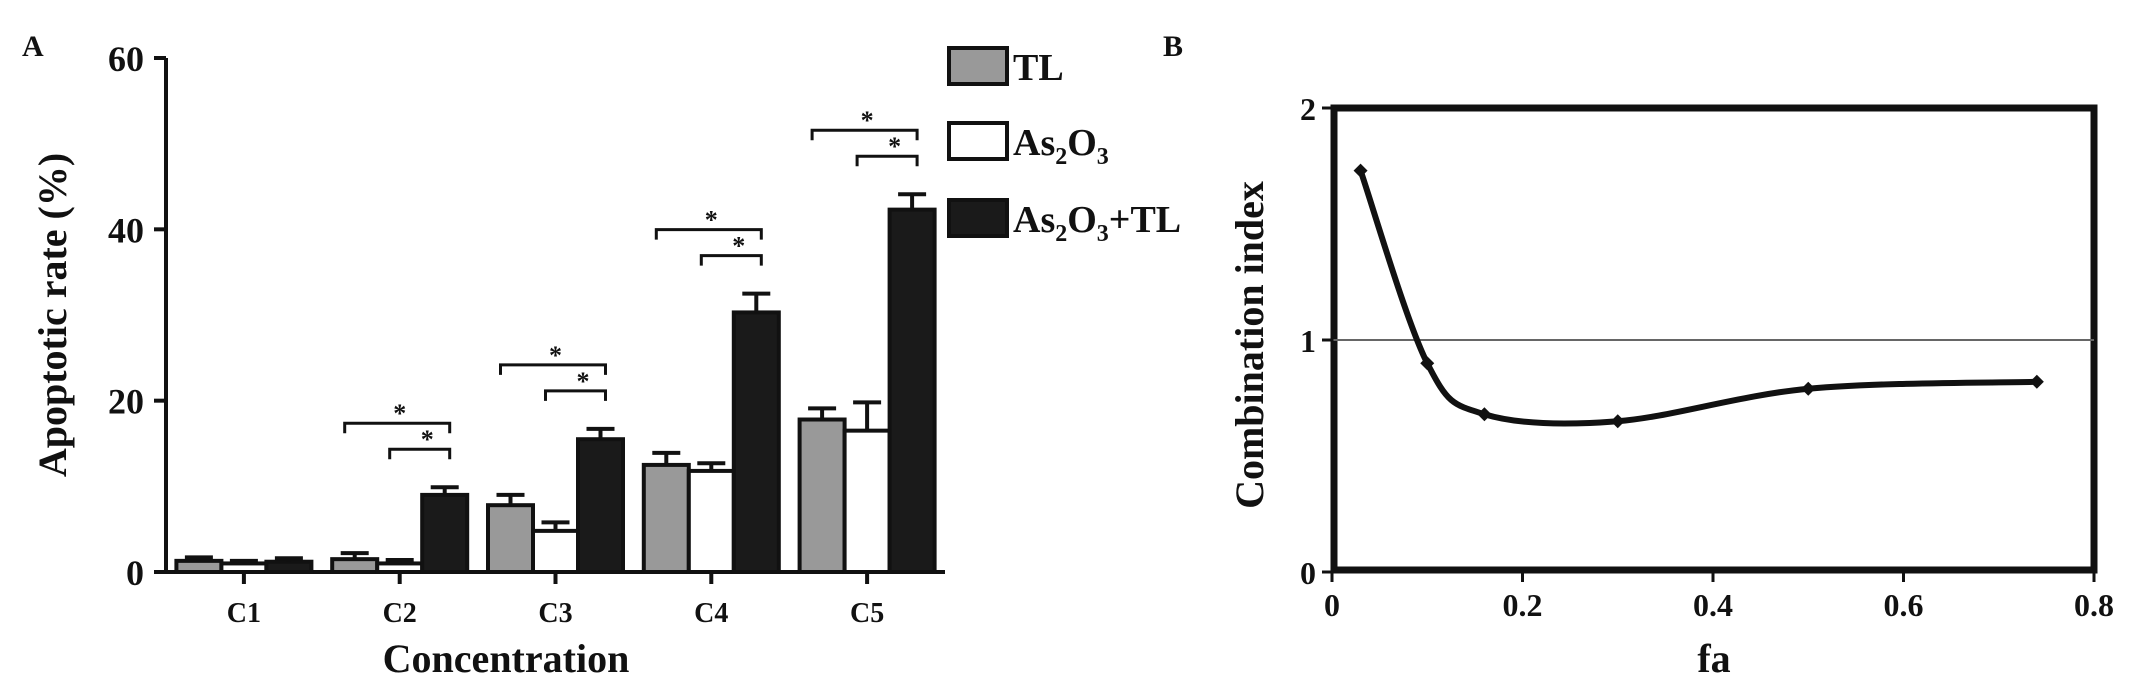 The width and height of the screenshot is (2141, 698). Describe the element at coordinates (631, 283) in the screenshot. I see `significance-brackets: * * * * * * * *` at that location.